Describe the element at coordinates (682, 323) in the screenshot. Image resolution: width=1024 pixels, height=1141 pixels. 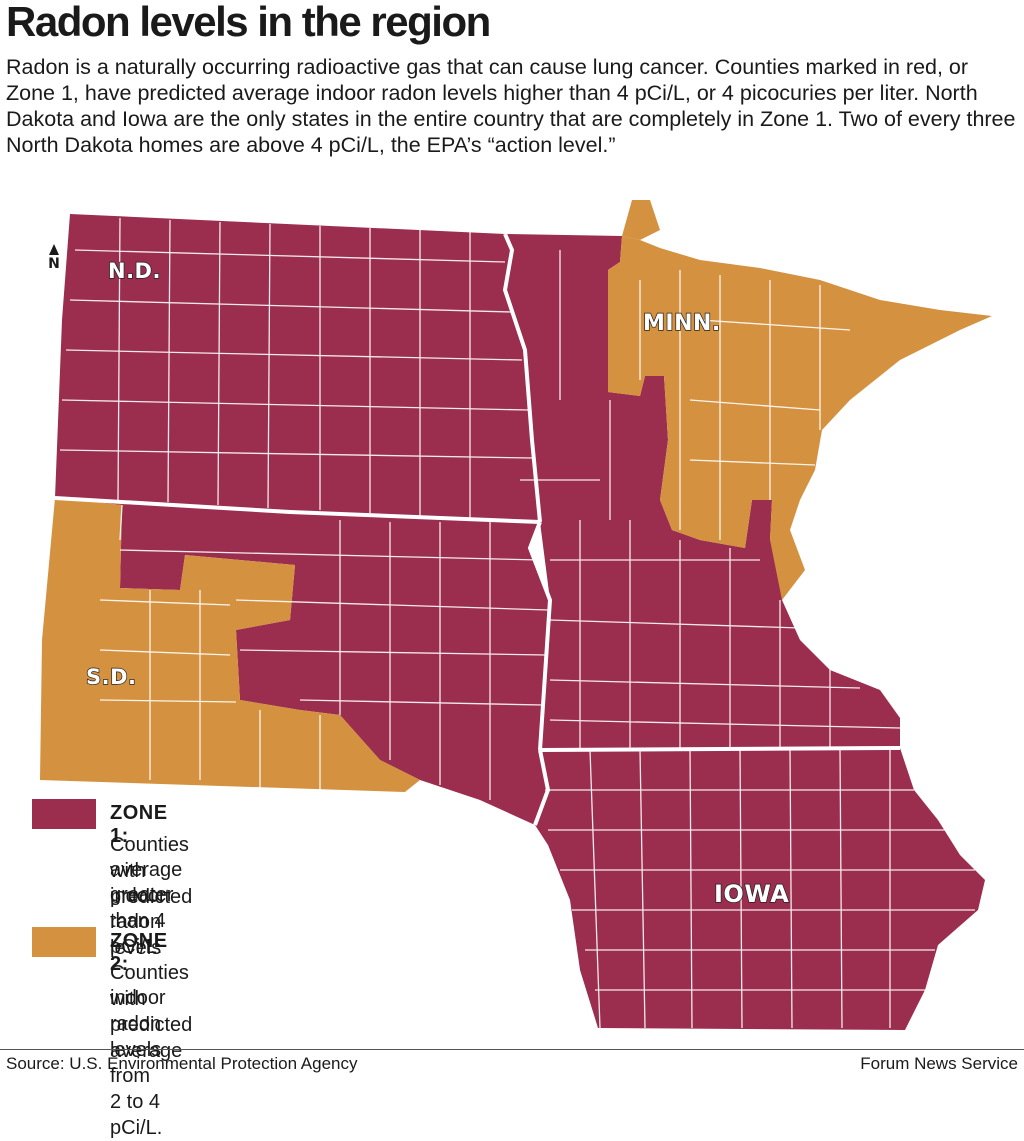
I see `state-label-minn: MINN.` at that location.